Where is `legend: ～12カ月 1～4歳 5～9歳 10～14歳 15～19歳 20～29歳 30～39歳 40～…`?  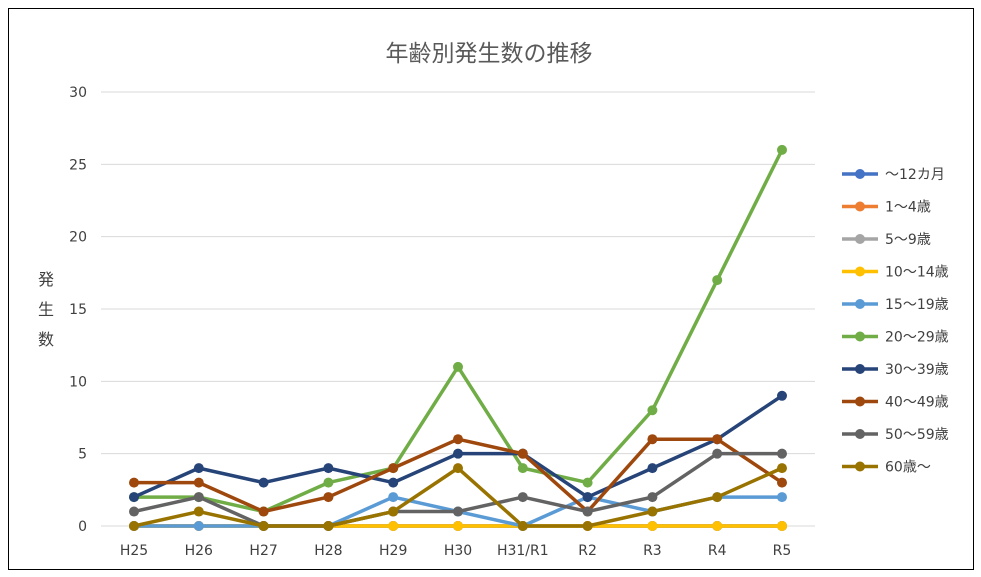 legend: ～12カ月 1～4歳 5～9歳 10～14歳 15～19歳 20～29歳 30～39歳 40～… is located at coordinates (895, 321).